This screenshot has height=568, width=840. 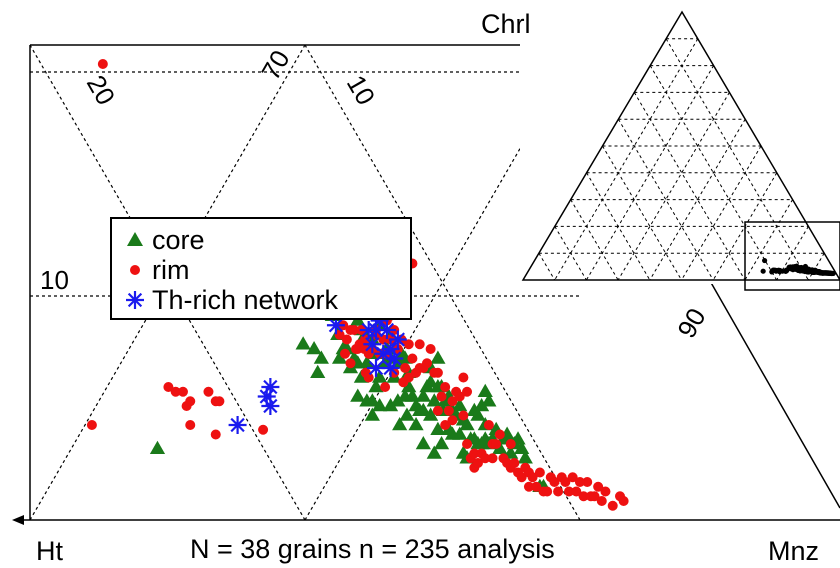 I want to click on triangle-marker-icon, so click(x=135, y=239).